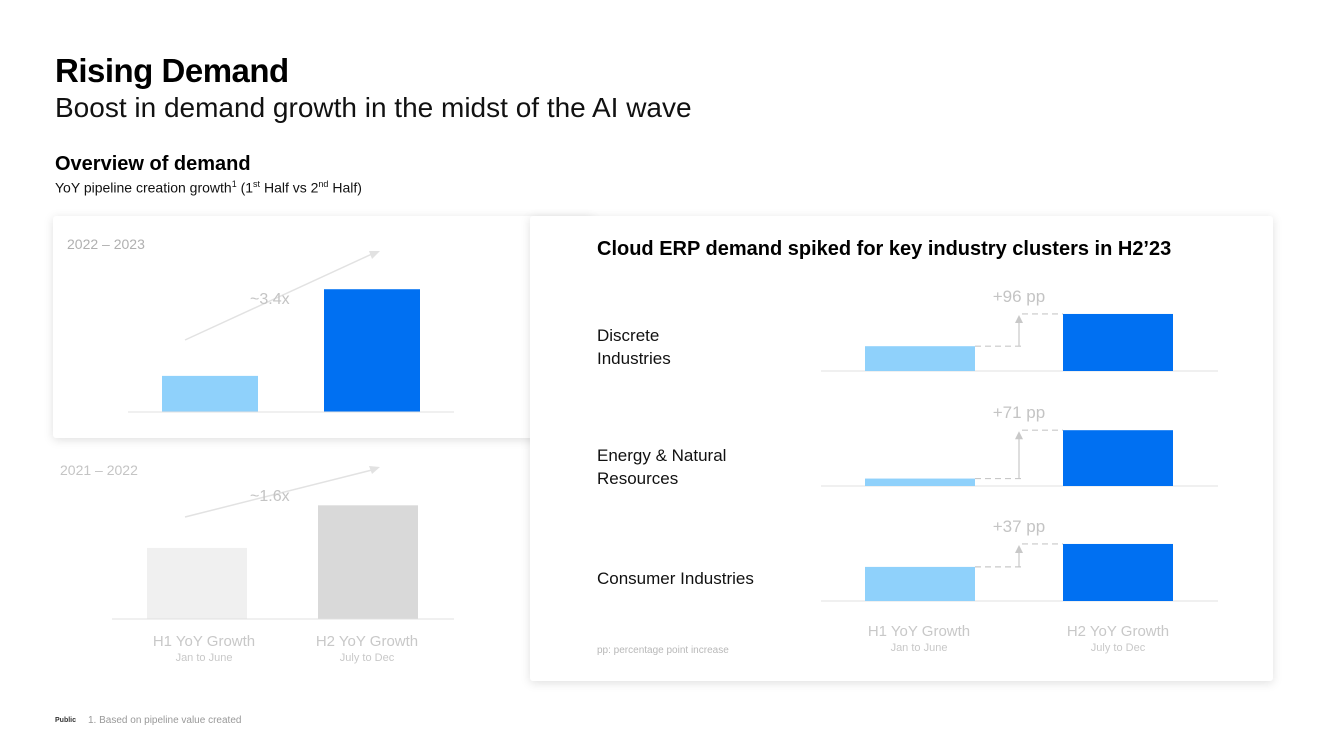 The width and height of the screenshot is (1333, 749). What do you see at coordinates (1019, 412) in the screenshot?
I see `increase-label: +71 pp` at bounding box center [1019, 412].